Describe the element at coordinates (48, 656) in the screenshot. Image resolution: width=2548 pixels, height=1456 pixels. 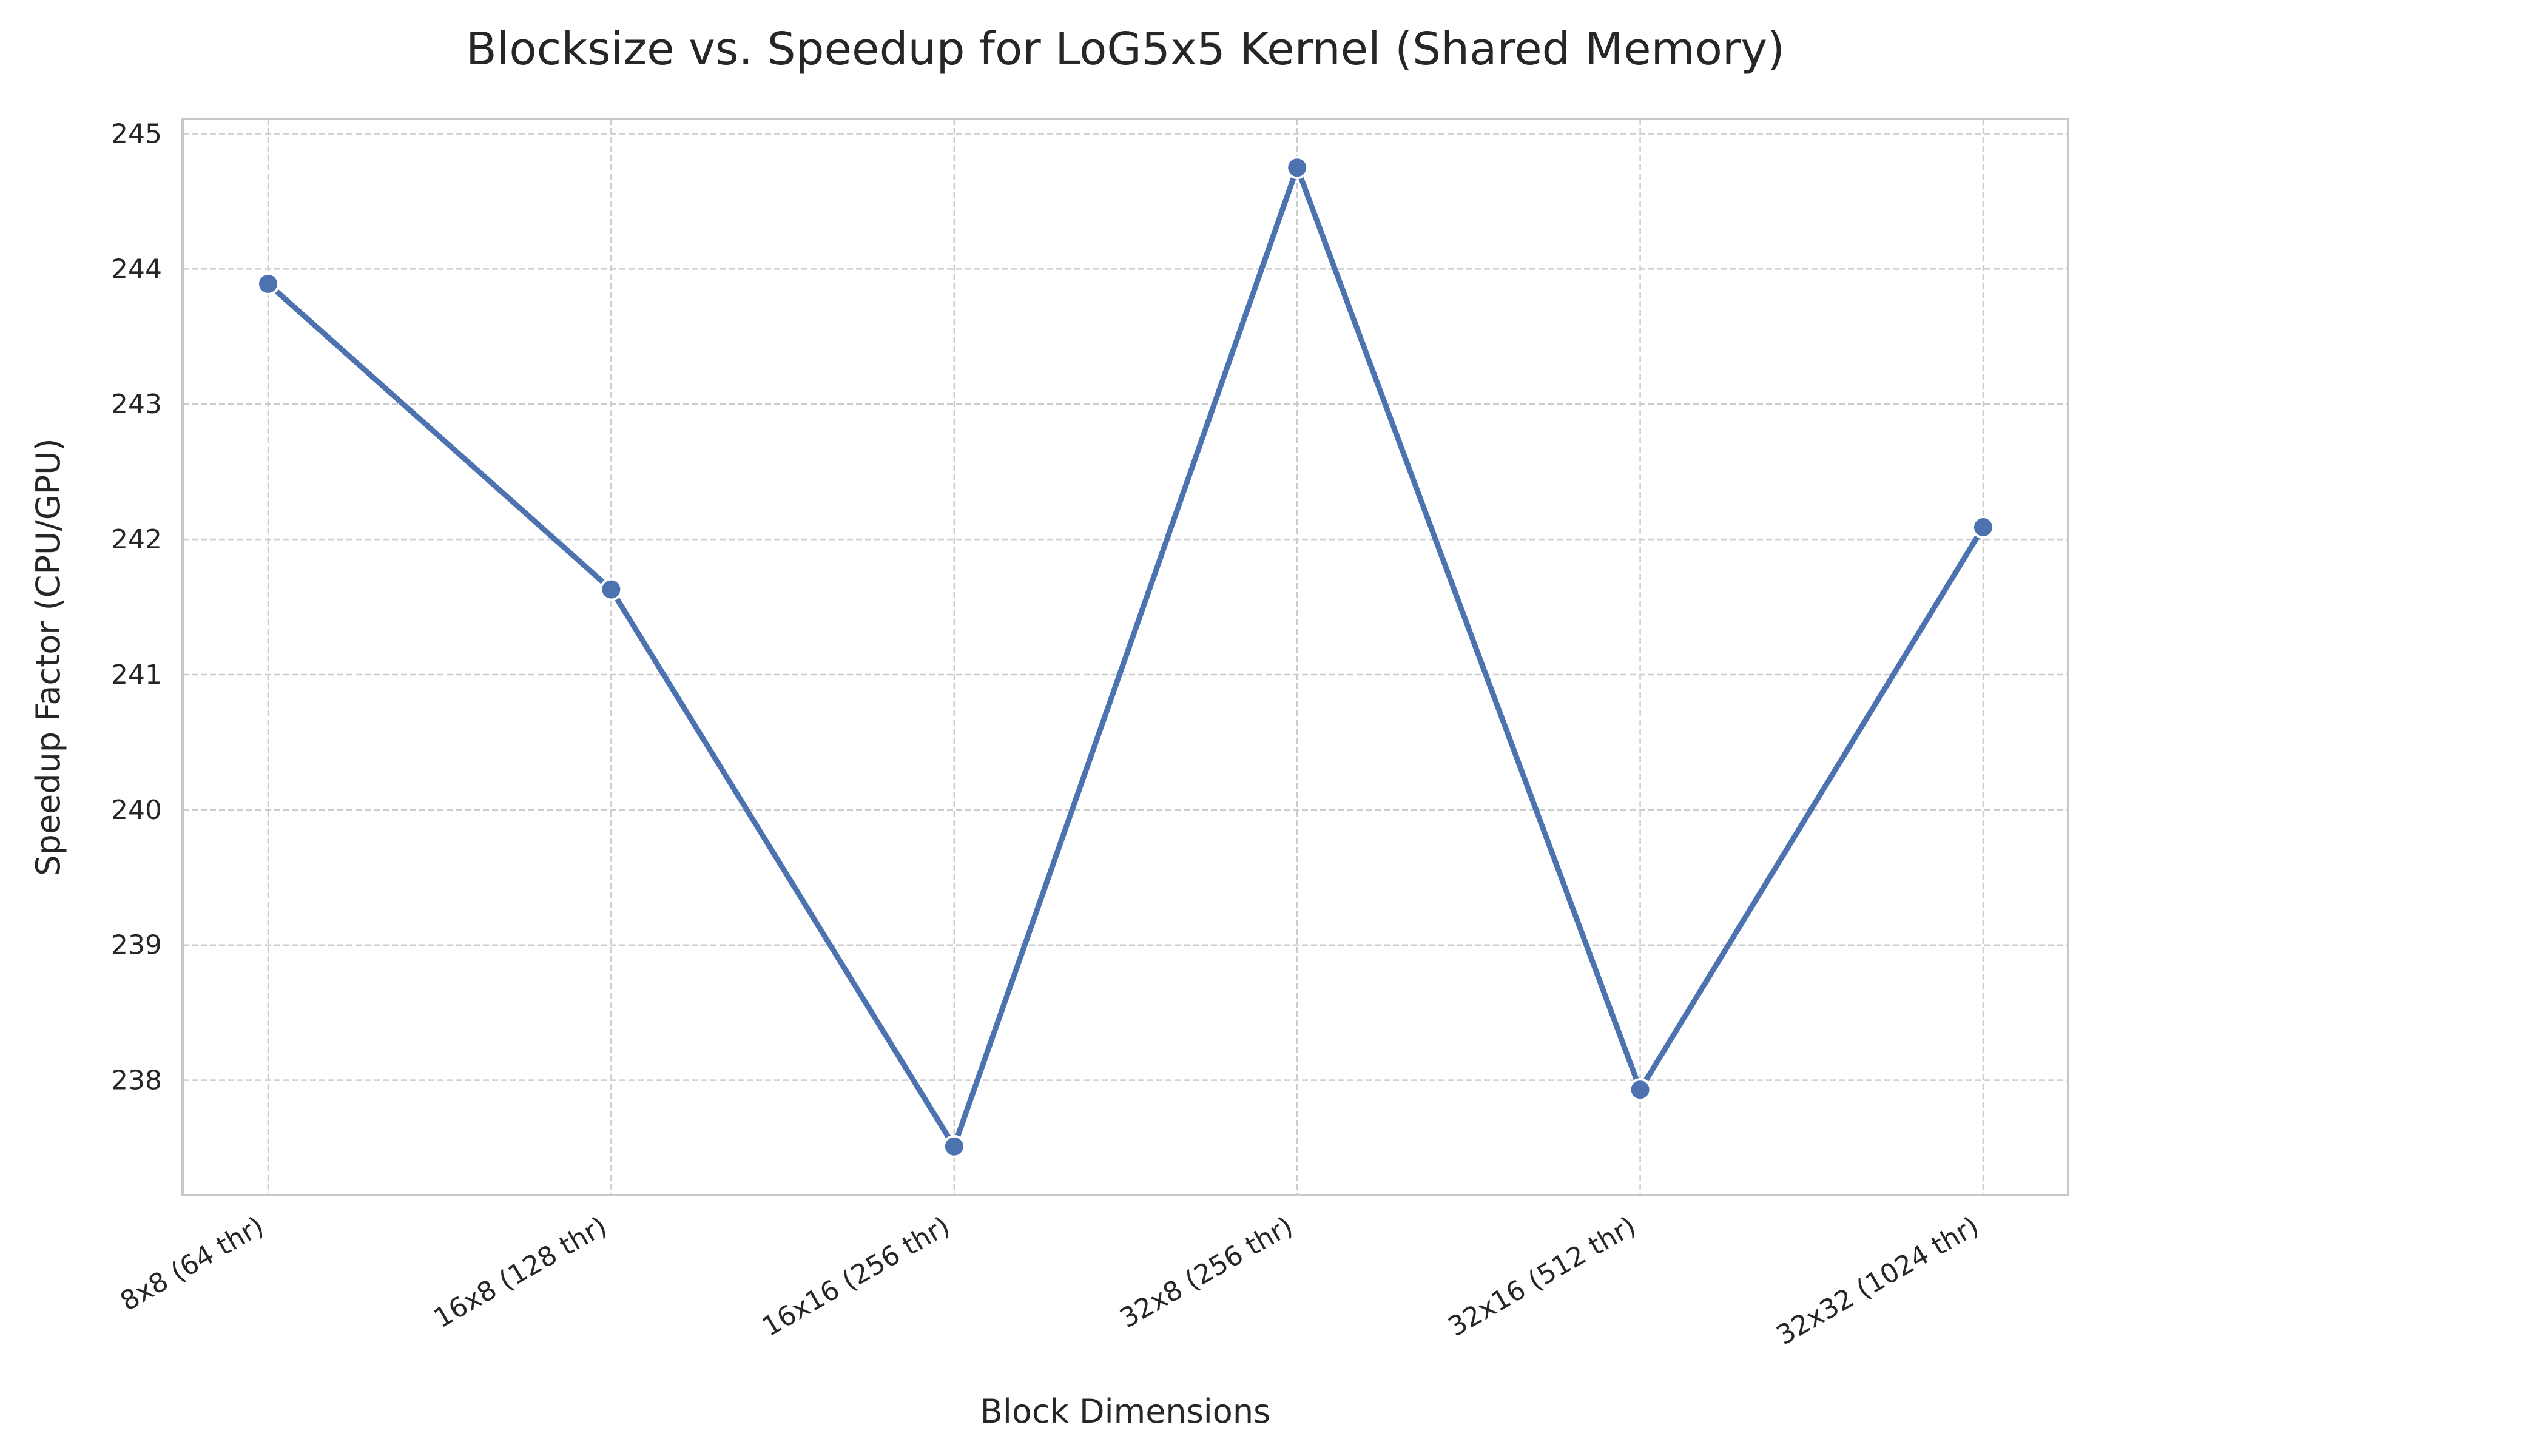
I see `y-axis-label: Speedup Factor (CPU/GPU)` at that location.